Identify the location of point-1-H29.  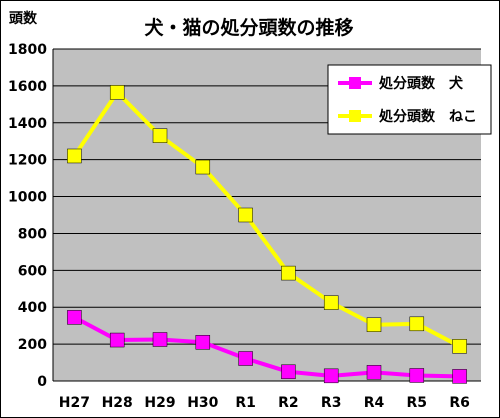
(160, 135).